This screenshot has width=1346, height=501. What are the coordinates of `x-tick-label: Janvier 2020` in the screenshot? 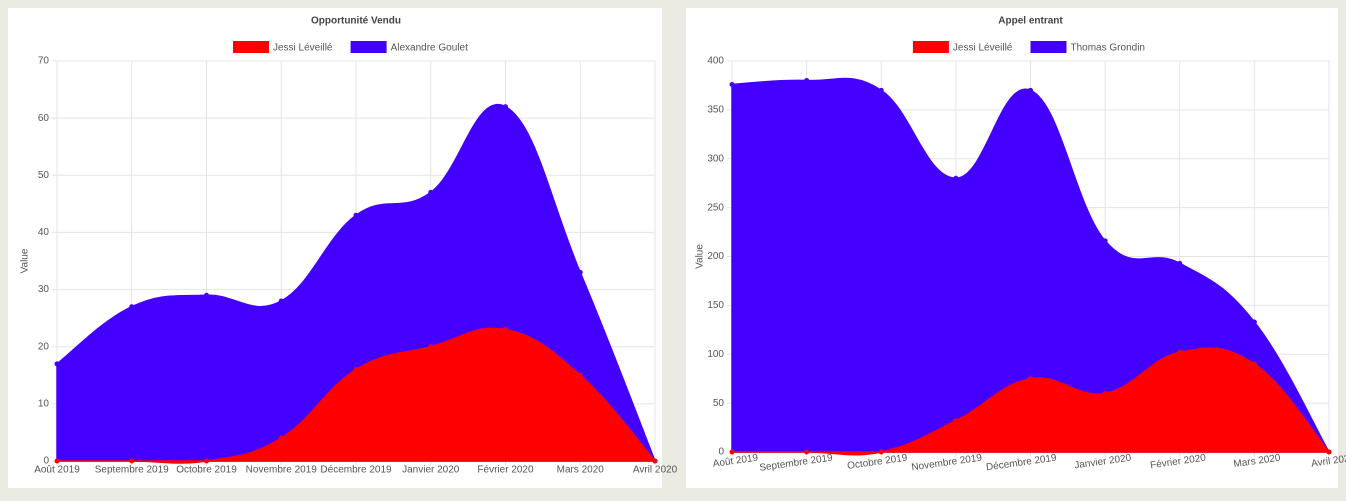 It's located at (431, 470).